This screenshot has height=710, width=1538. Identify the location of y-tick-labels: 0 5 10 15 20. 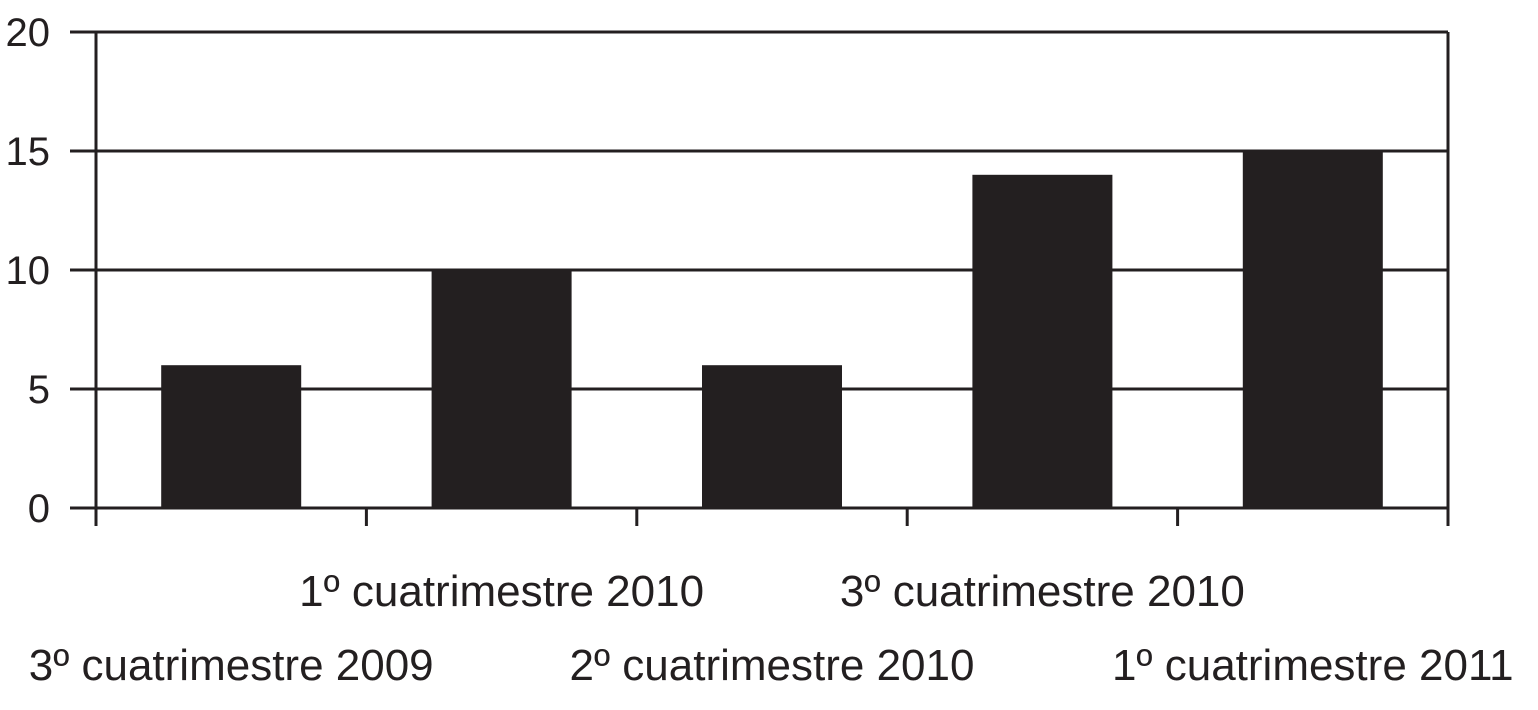
(51, 271).